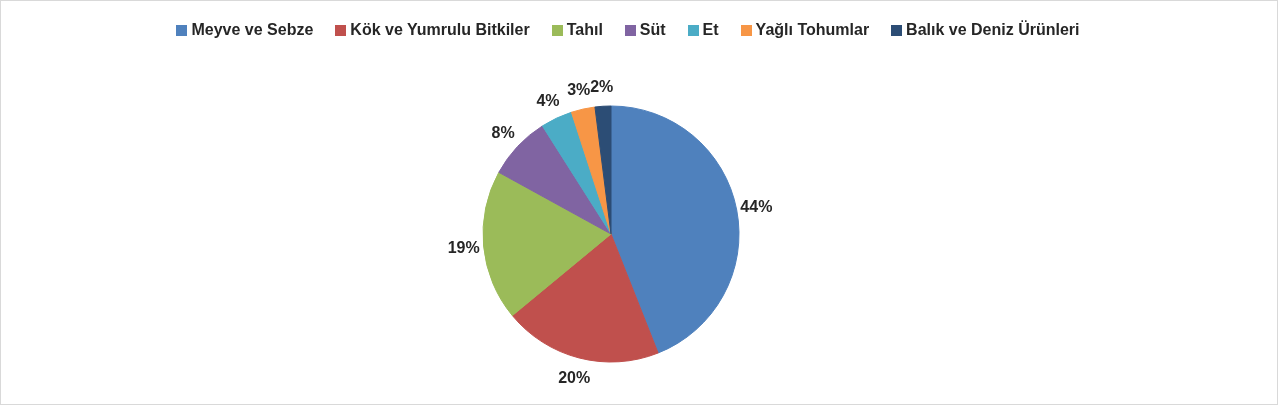 The image size is (1278, 405). I want to click on legend-label: Et, so click(710, 29).